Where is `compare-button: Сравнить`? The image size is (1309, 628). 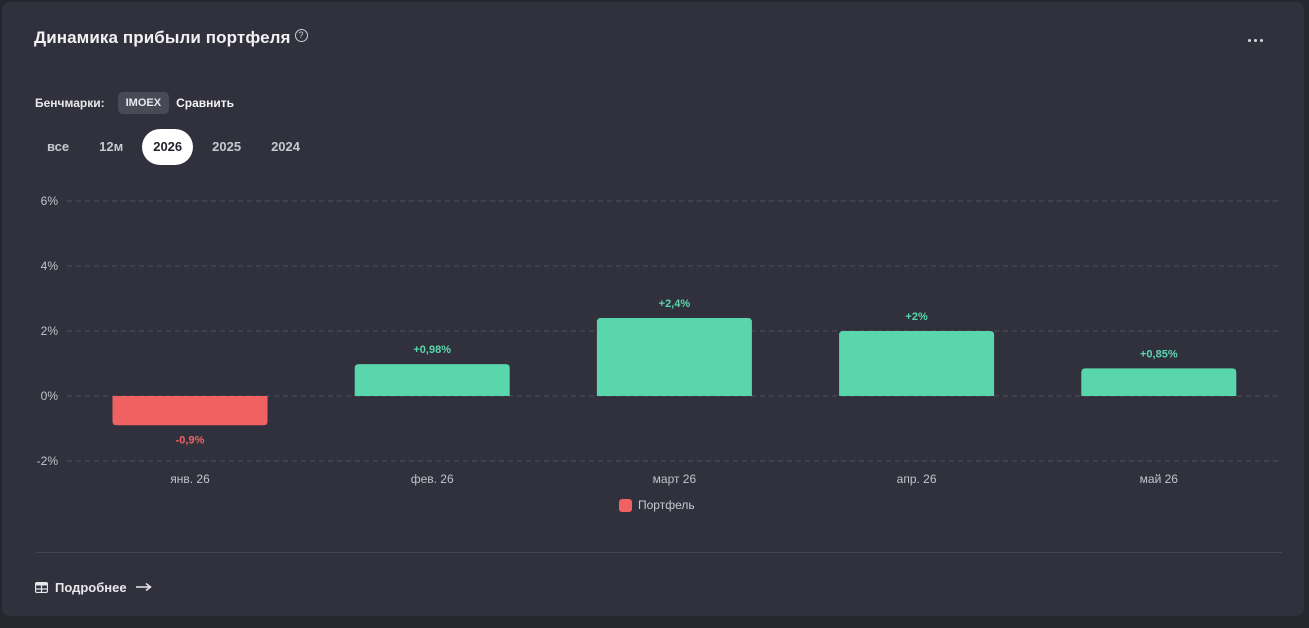 compare-button: Сравнить is located at coordinates (205, 103).